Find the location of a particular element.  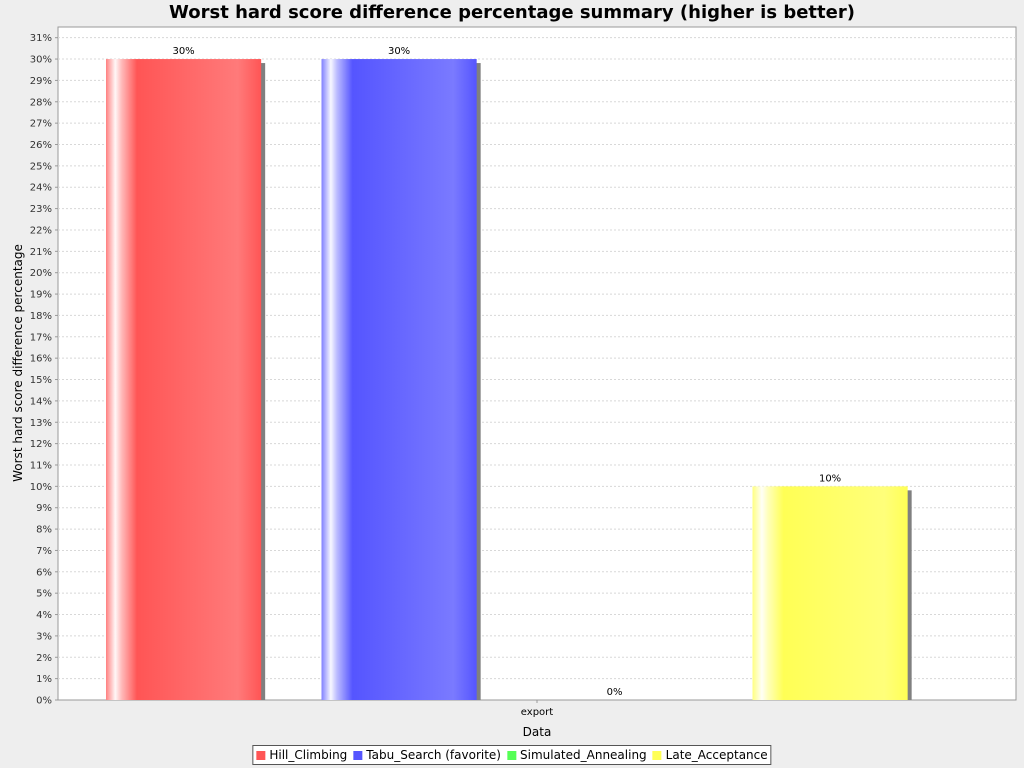

y-tick-label: 22% is located at coordinates (41, 230).